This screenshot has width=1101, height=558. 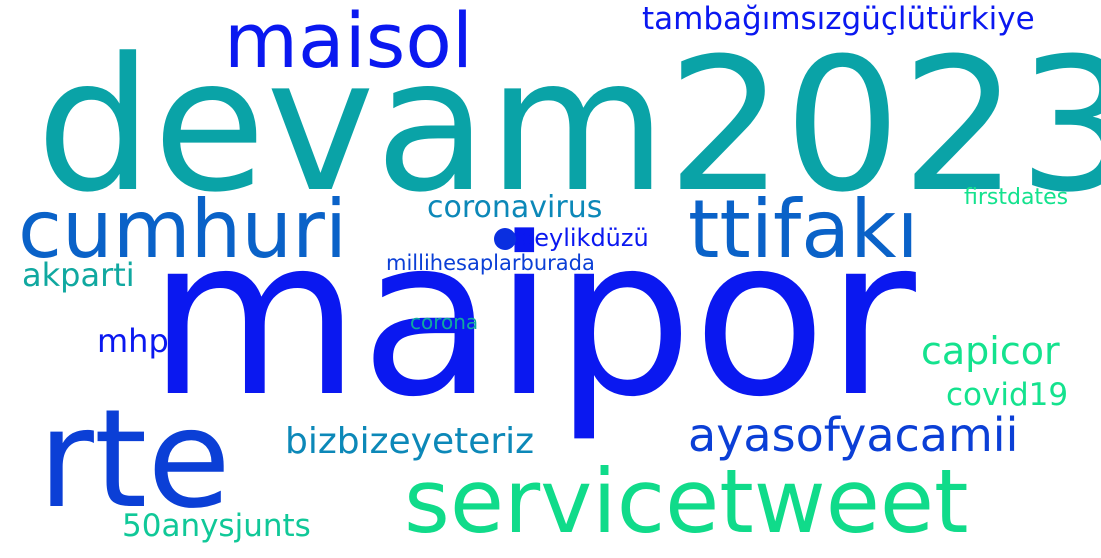 What do you see at coordinates (803, 229) in the screenshot?
I see `word-ttifaki: ttifakı` at bounding box center [803, 229].